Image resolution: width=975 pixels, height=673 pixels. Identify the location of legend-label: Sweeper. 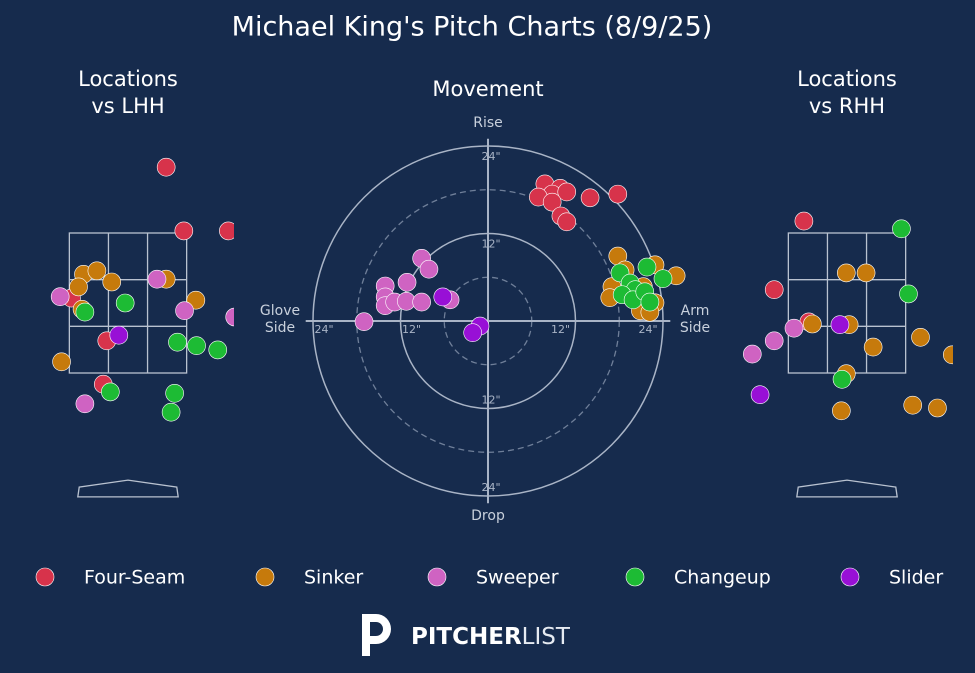
(517, 578).